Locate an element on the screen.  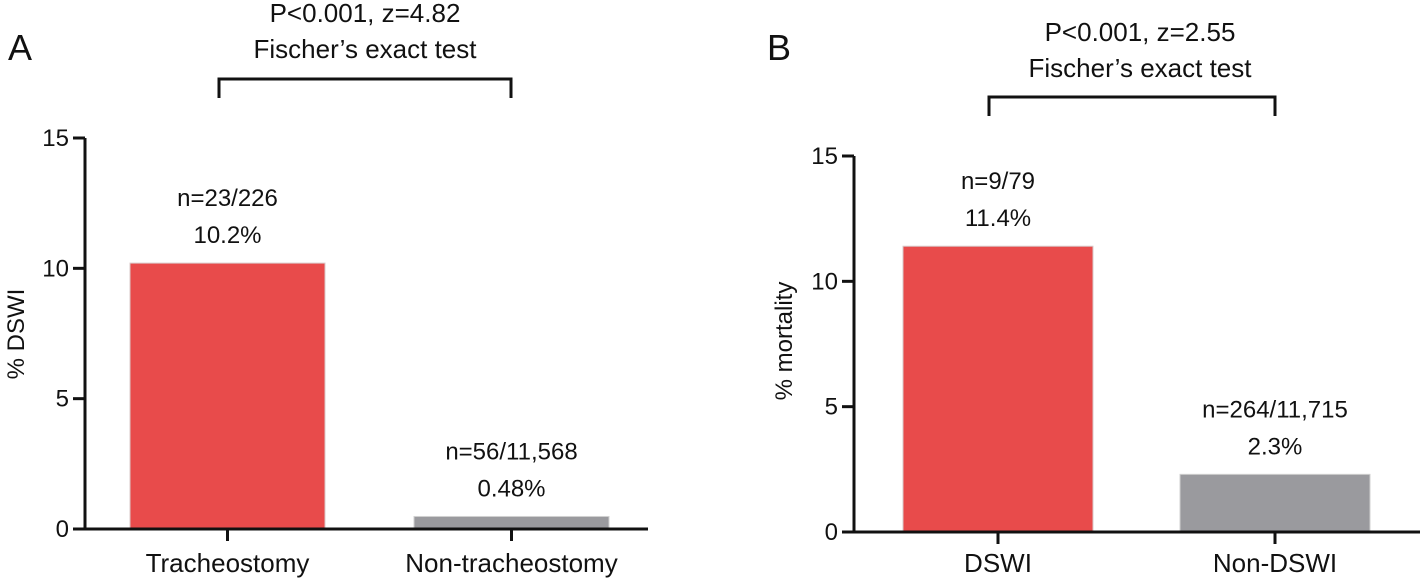
x-tick-label: Non-DSWI is located at coordinates (1275, 563).